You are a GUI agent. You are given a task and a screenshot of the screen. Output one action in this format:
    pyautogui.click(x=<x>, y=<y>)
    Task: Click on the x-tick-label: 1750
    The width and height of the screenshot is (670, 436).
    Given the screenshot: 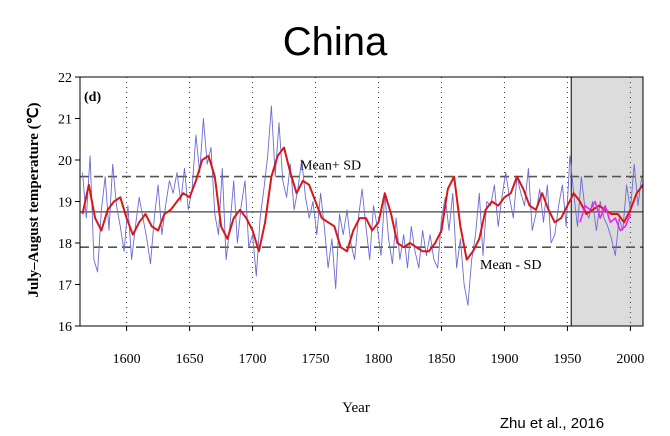 What is the action you would take?
    pyautogui.click(x=316, y=359)
    